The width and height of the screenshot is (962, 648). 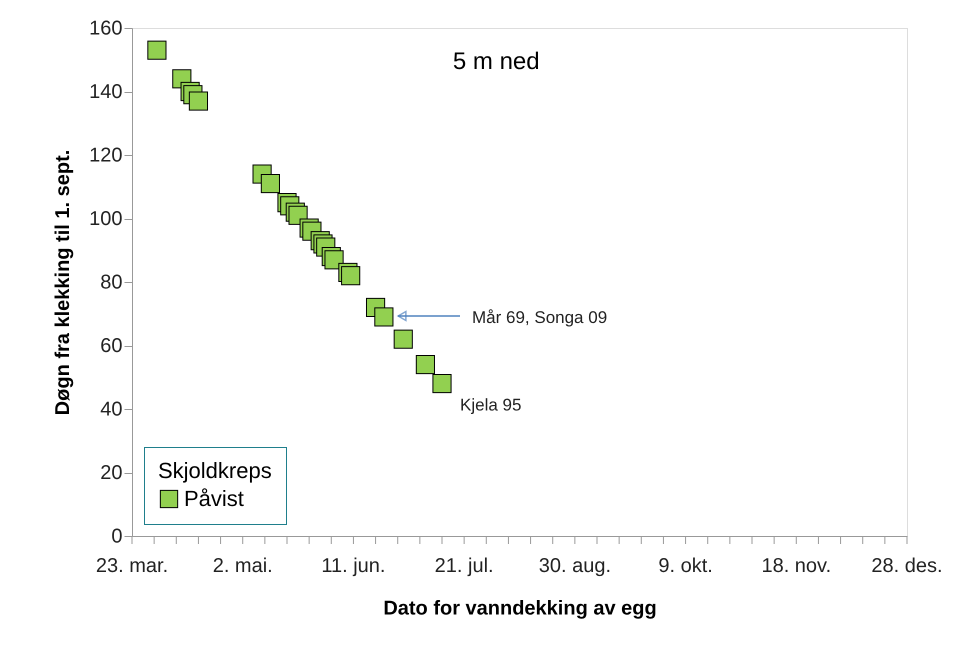 What do you see at coordinates (496, 61) in the screenshot?
I see `annotation: 5 m ned` at bounding box center [496, 61].